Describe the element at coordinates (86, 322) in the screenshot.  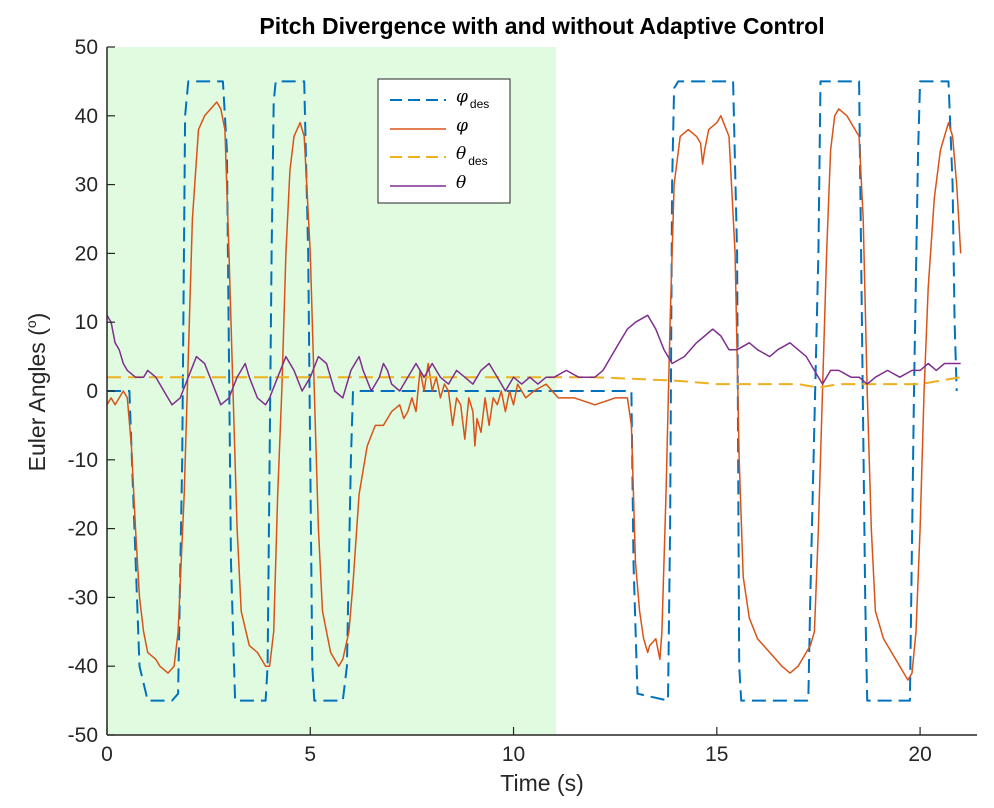
I see `y-tick-label: 10` at that location.